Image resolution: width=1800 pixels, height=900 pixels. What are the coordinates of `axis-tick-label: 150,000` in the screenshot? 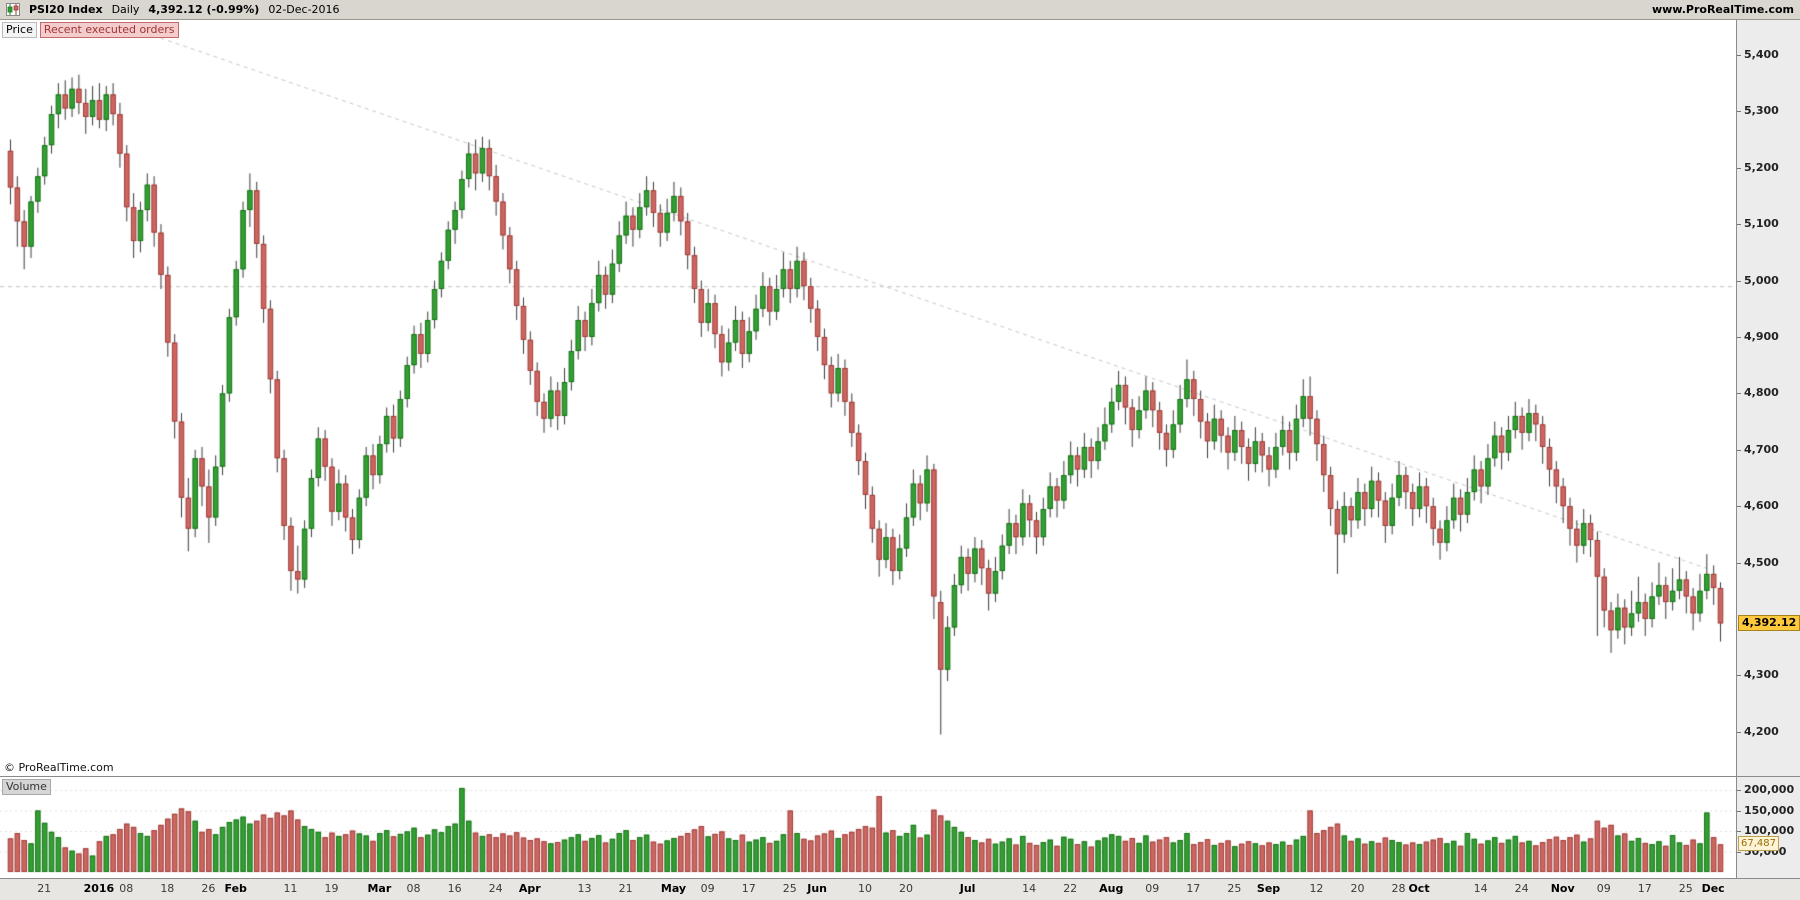 It's located at (1769, 810).